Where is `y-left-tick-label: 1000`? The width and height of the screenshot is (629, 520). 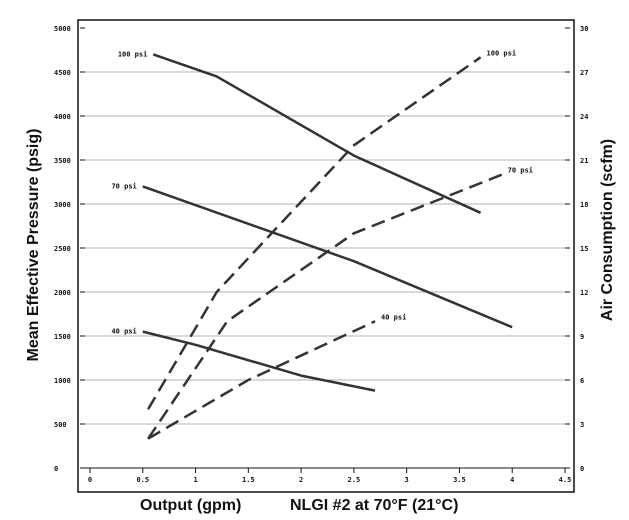 y-left-tick-label: 1000 is located at coordinates (62, 381).